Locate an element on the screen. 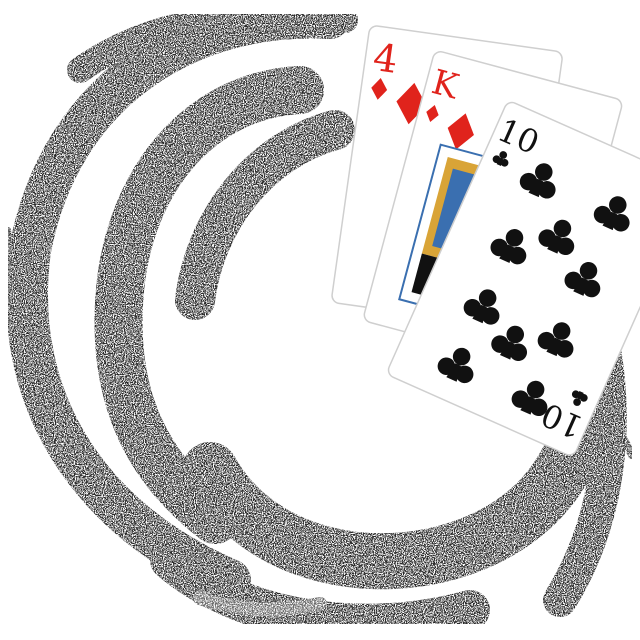 This screenshot has width=640, height=640. swirl-fleck-left is located at coordinates (11, 270).